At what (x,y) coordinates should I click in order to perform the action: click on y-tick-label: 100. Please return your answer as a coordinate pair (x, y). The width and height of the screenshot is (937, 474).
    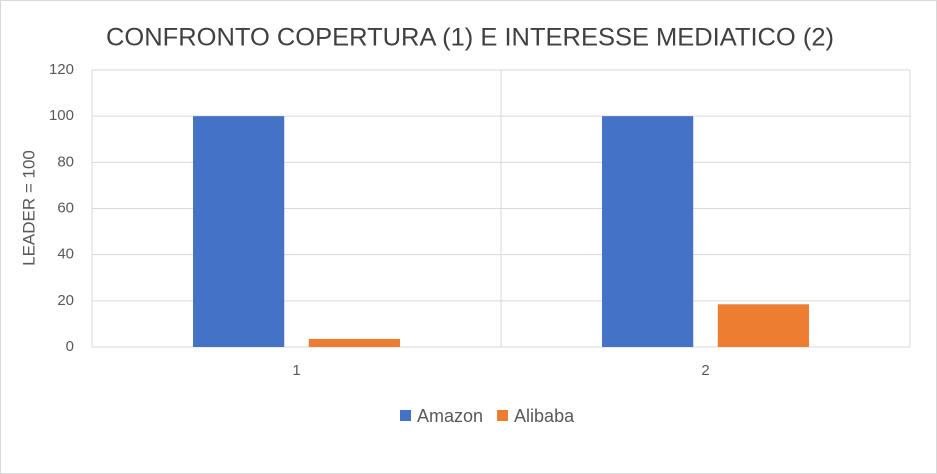
    Looking at the image, I should click on (61, 115).